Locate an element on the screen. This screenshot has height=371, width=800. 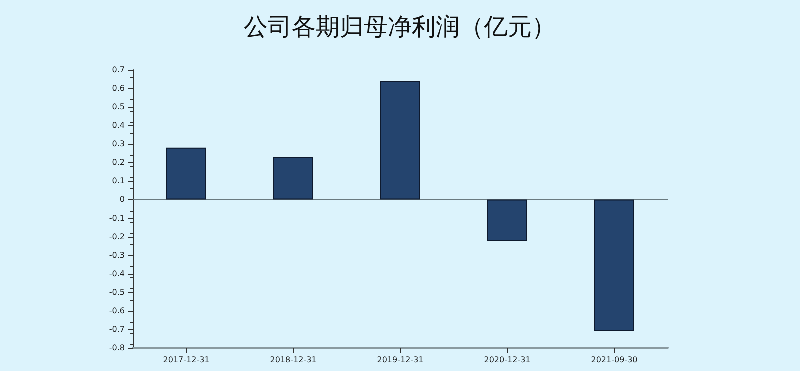
y-tick-label: -0.4 is located at coordinates (117, 273).